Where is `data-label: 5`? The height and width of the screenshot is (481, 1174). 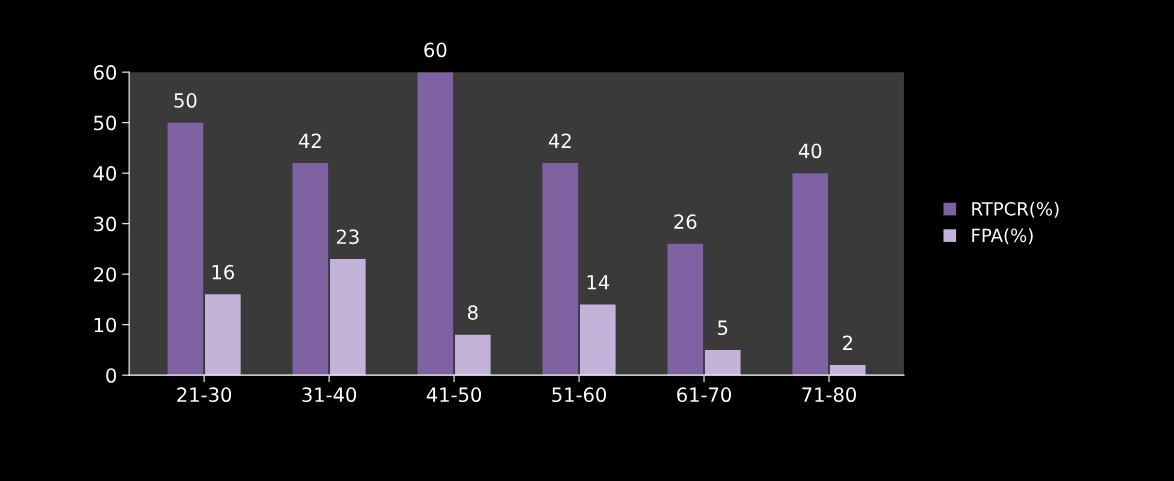 data-label: 5 is located at coordinates (723, 328).